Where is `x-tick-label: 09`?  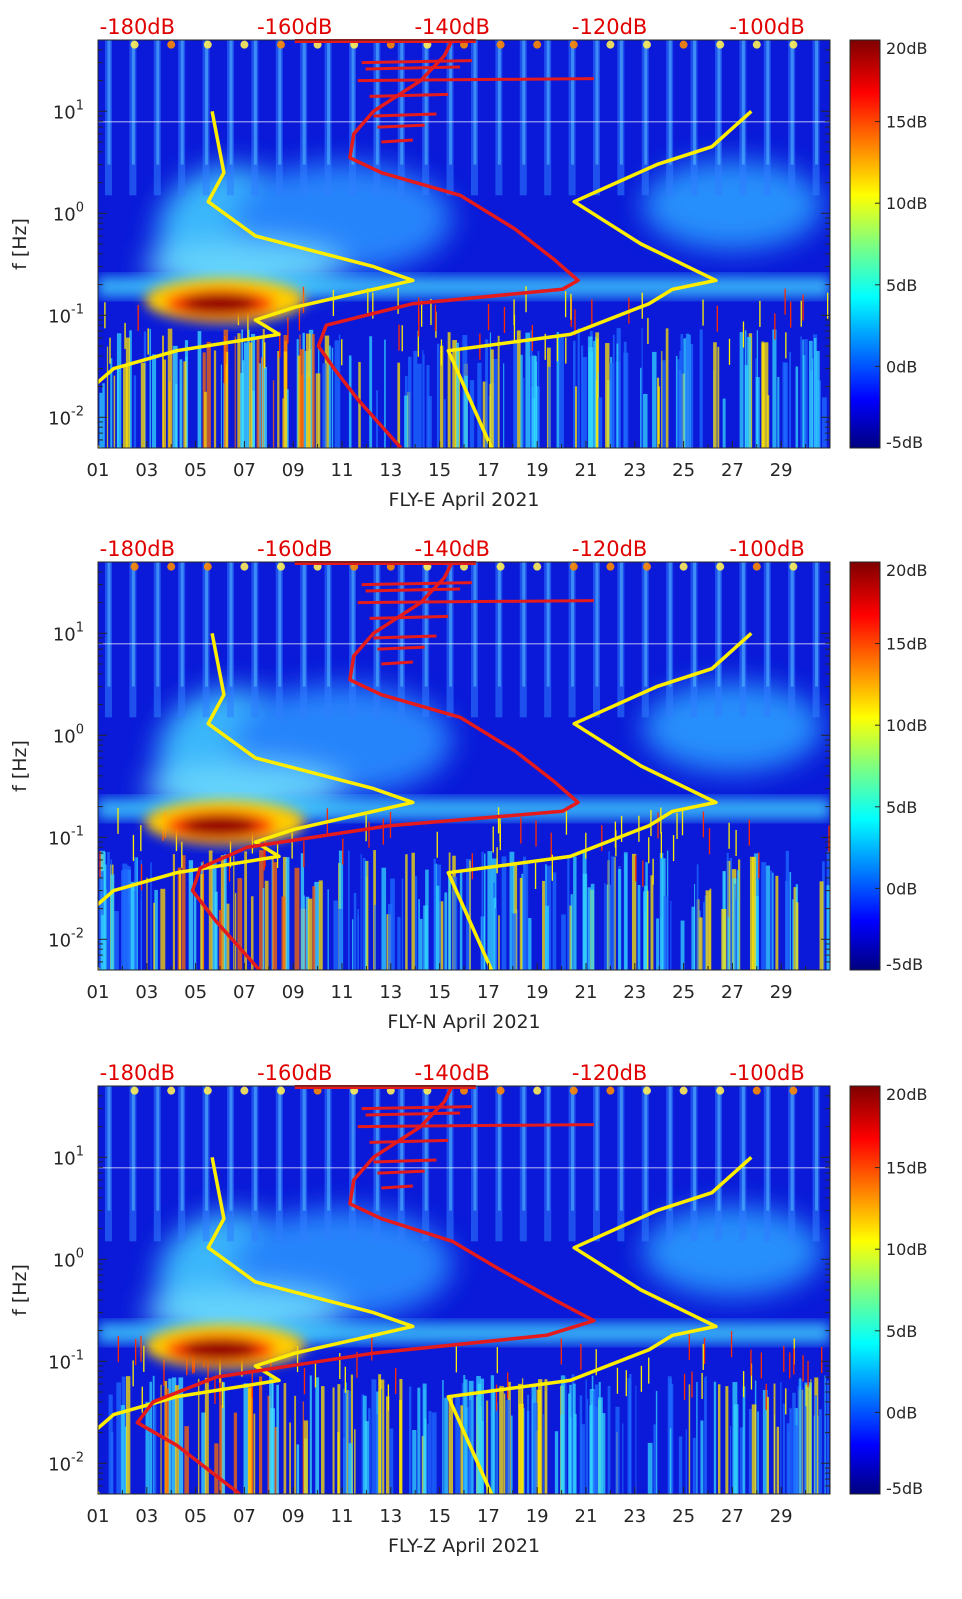 x-tick-label: 09 is located at coordinates (293, 1516).